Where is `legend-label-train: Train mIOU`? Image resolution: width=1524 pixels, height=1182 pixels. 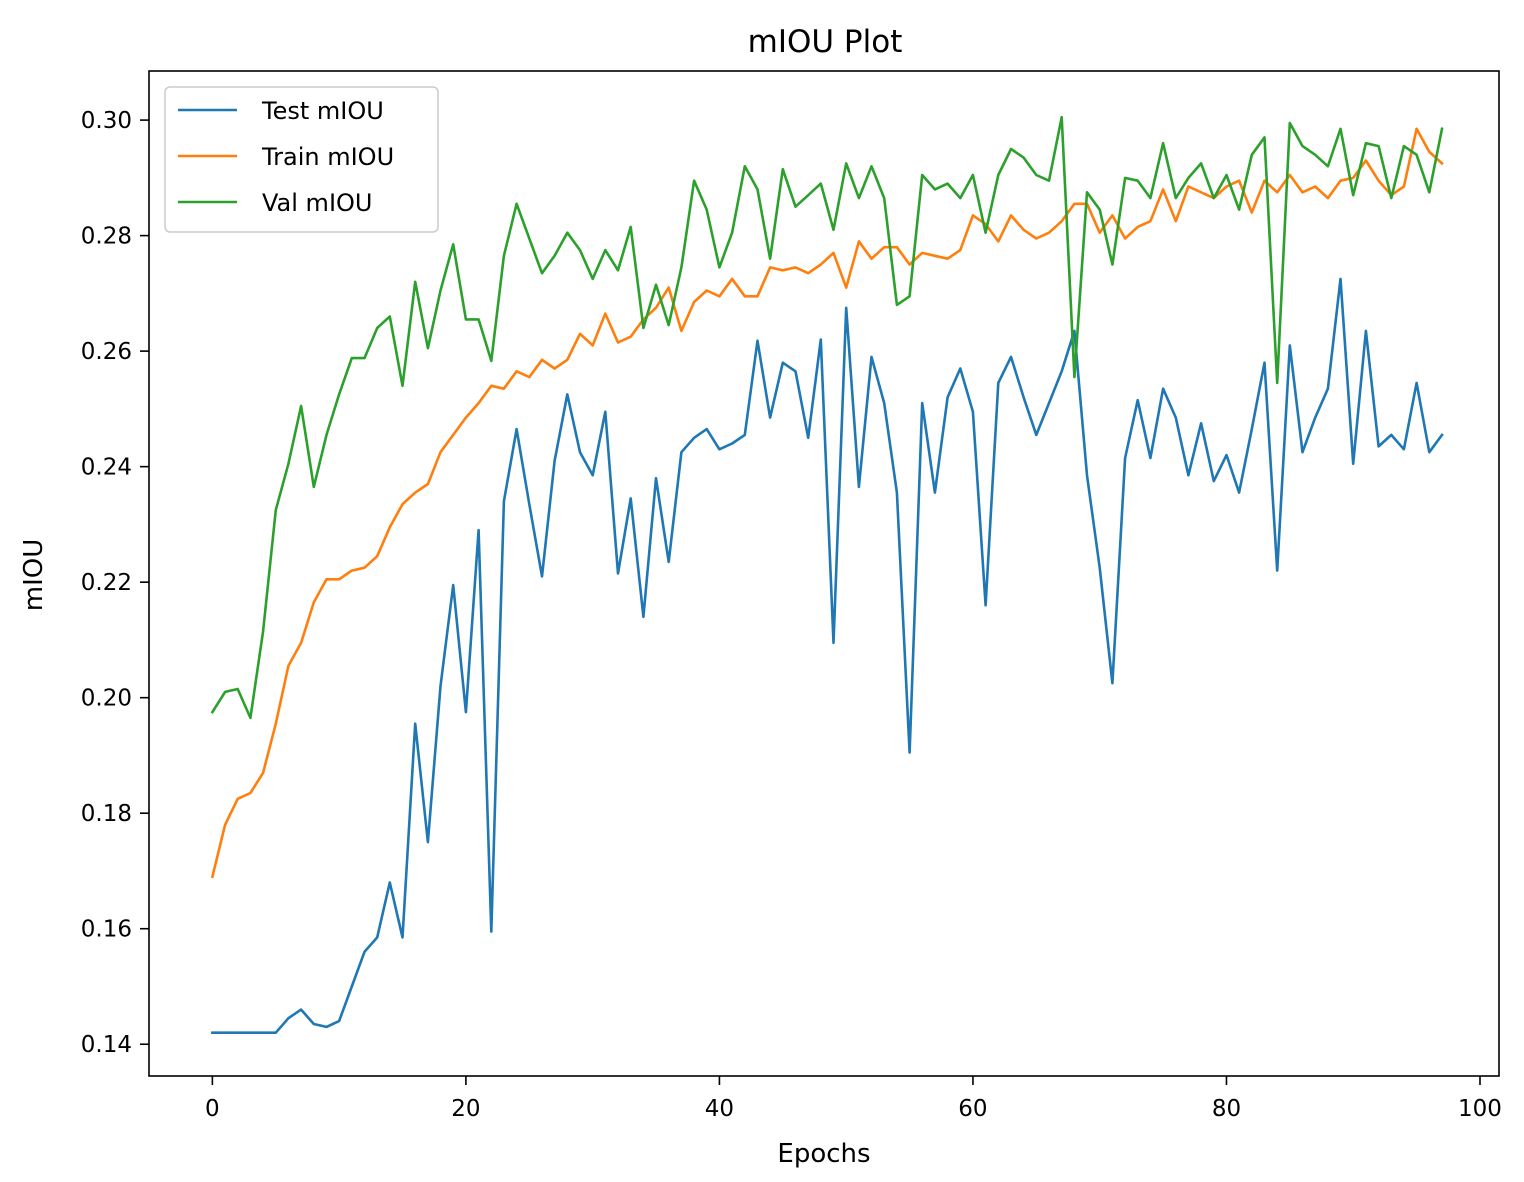 legend-label-train: Train mIOU is located at coordinates (327, 157).